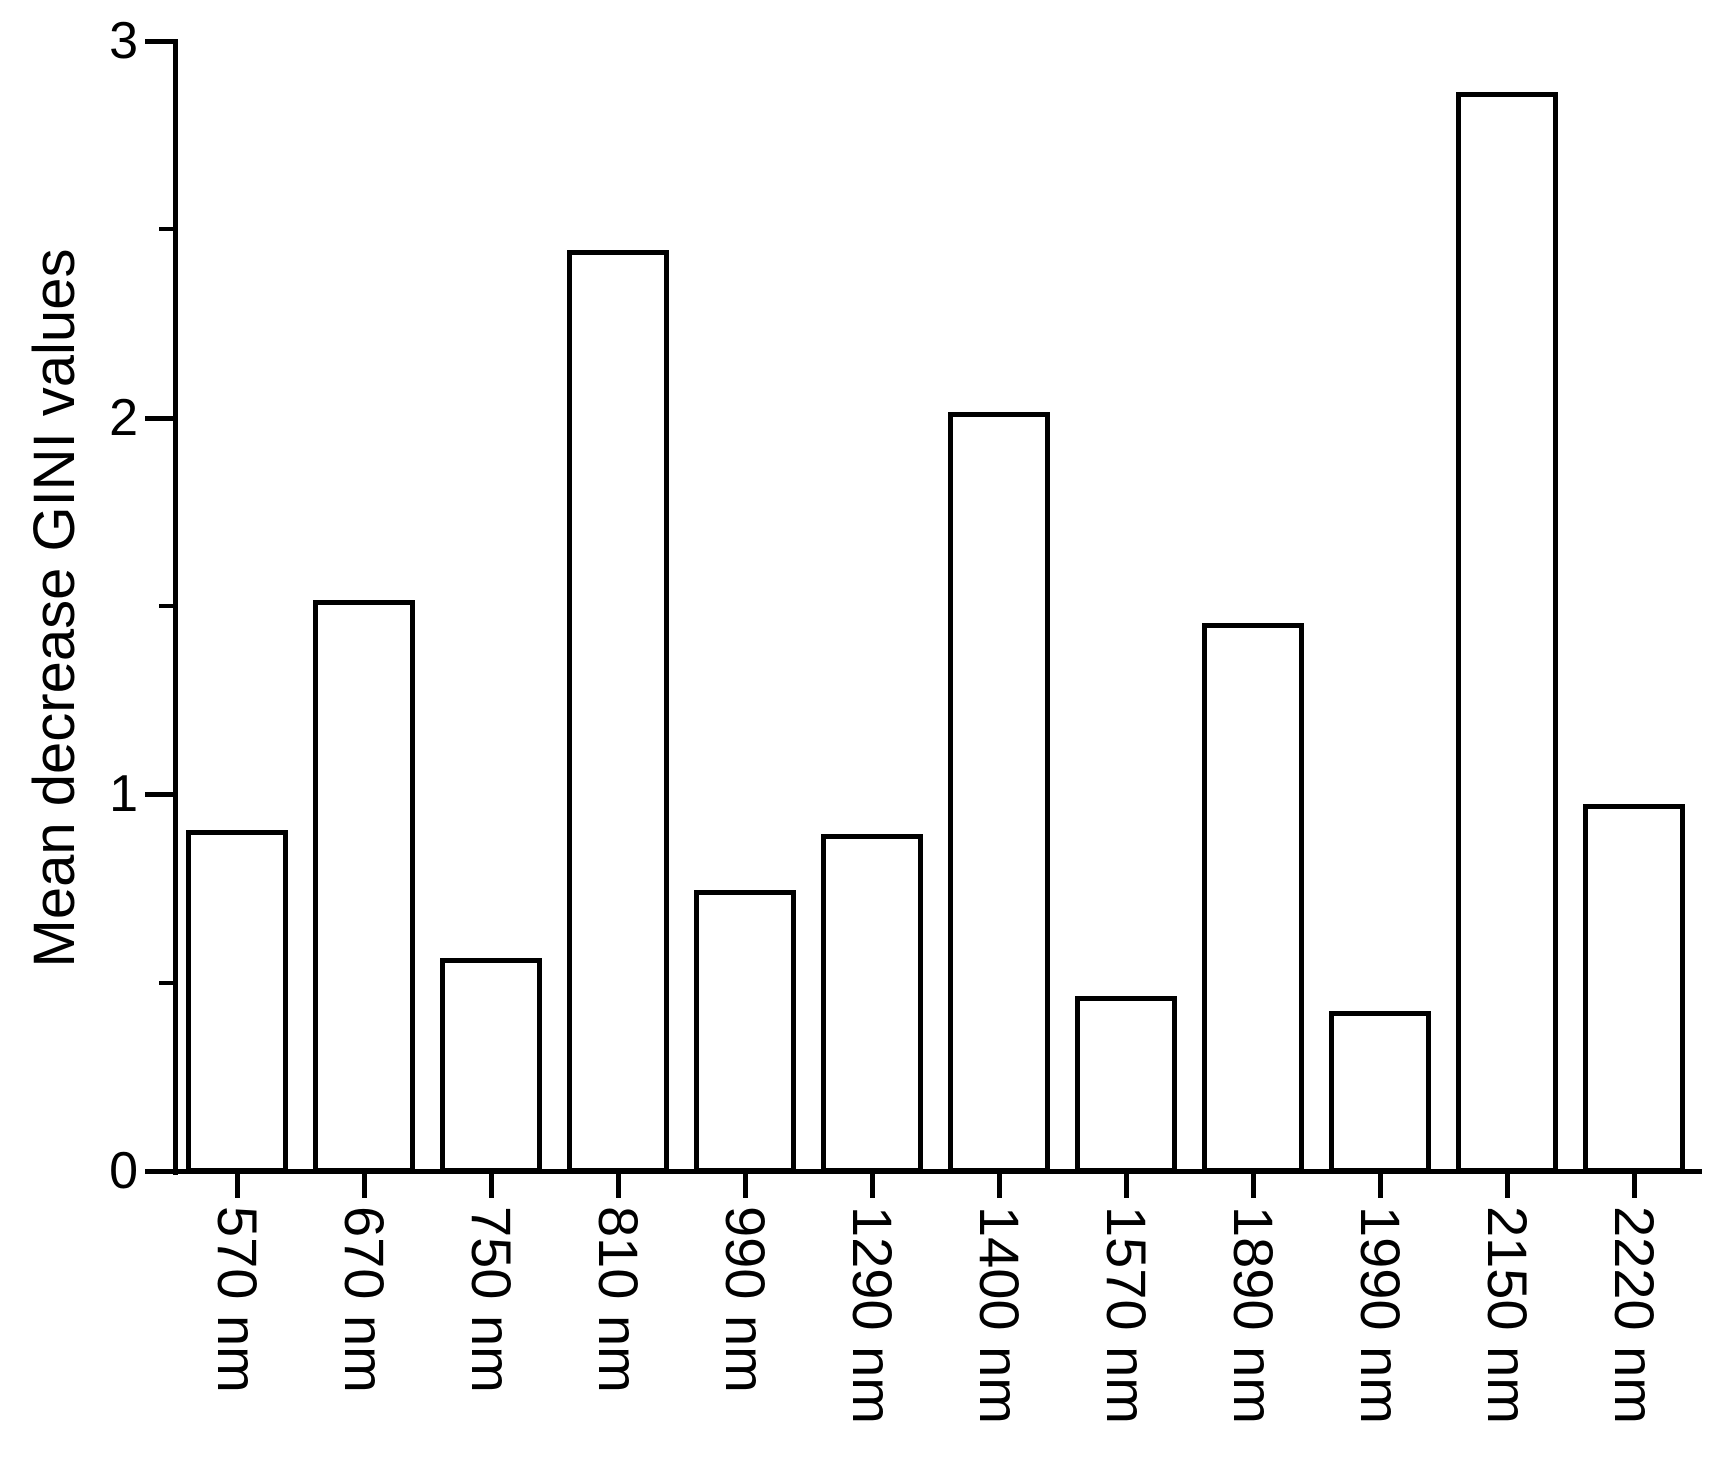 The height and width of the screenshot is (1470, 1731). What do you see at coordinates (872, 1315) in the screenshot?
I see `x-tick-label: 1290 nm` at bounding box center [872, 1315].